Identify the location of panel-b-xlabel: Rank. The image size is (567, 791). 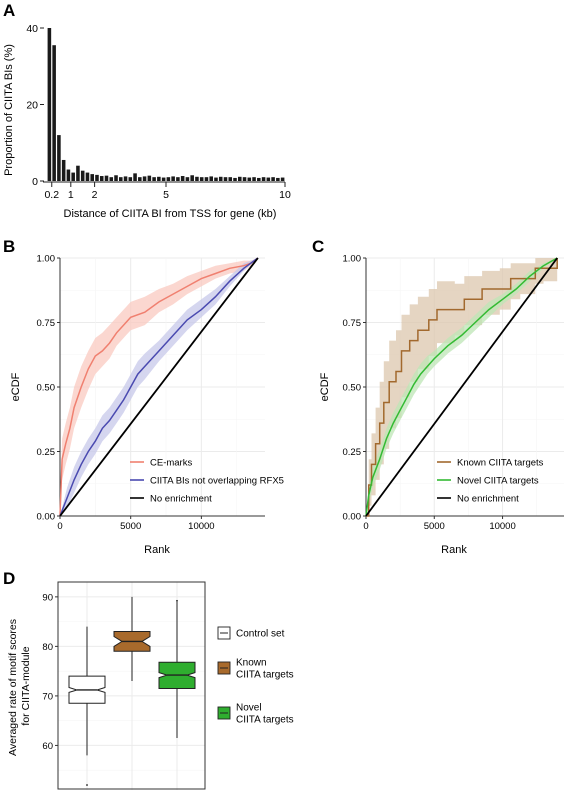
(157, 550).